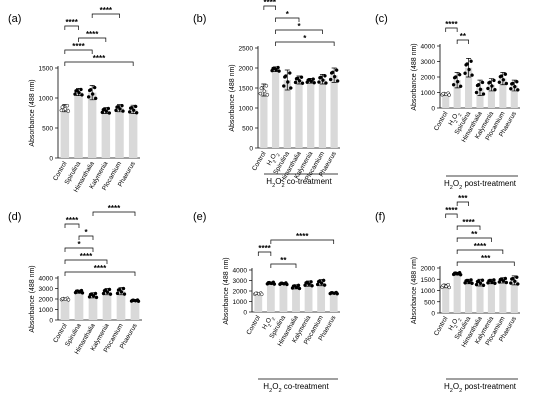 This screenshot has height=403, width=550. What do you see at coordinates (311, 114) in the screenshot?
I see `bar-kalymenia` at bounding box center [311, 114].